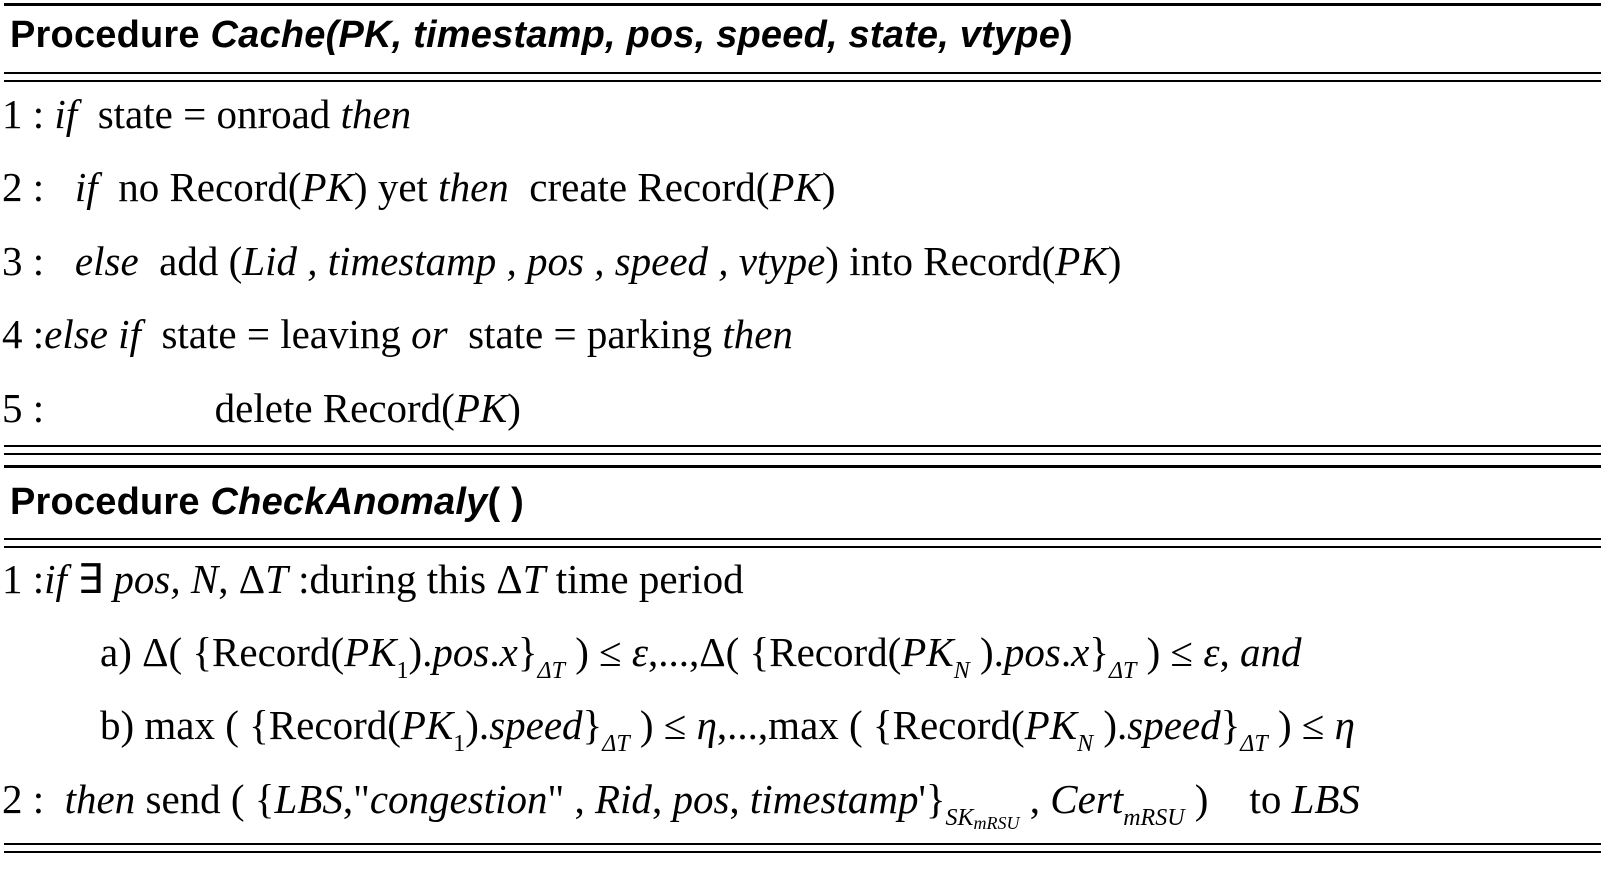 This screenshot has width=1605, height=876. What do you see at coordinates (802, 547) in the screenshot?
I see `header-rule-2b` at bounding box center [802, 547].